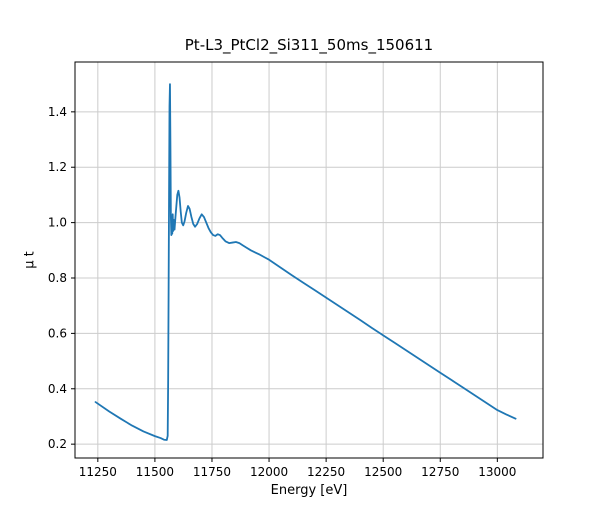 Image resolution: width=600 pixels, height=520 pixels. I want to click on x-tick-label: 11250, so click(98, 472).